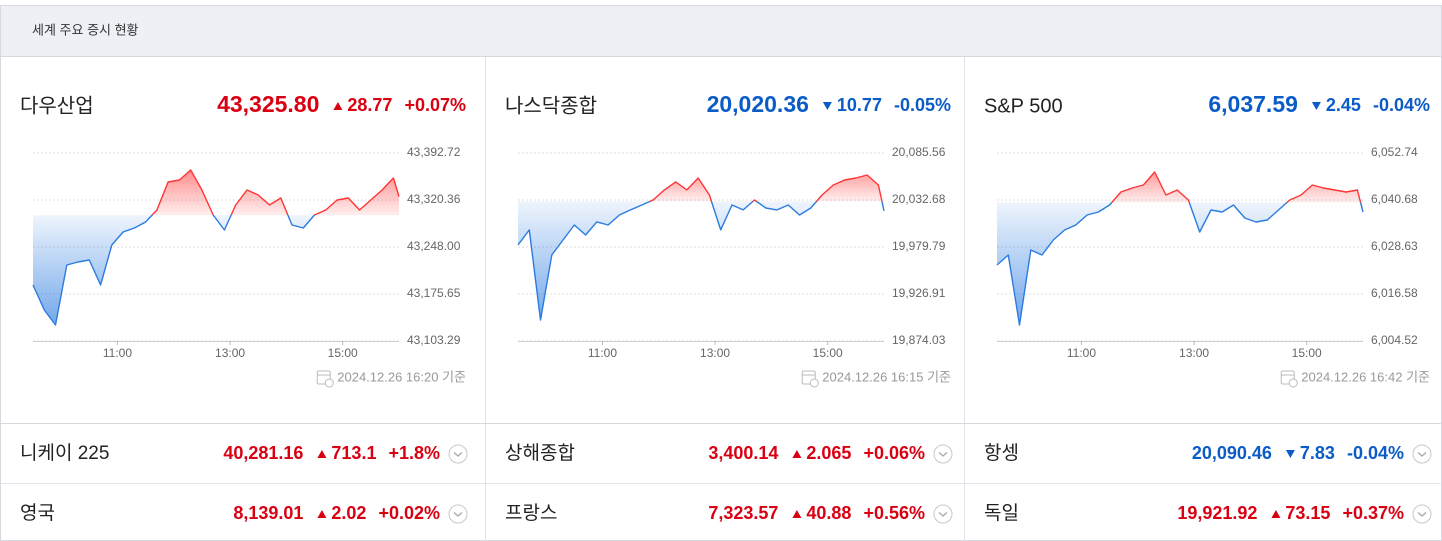 Image resolution: width=1442 pixels, height=541 pixels. What do you see at coordinates (434, 246) in the screenshot?
I see `y-tick-label: 43,248.00` at bounding box center [434, 246].